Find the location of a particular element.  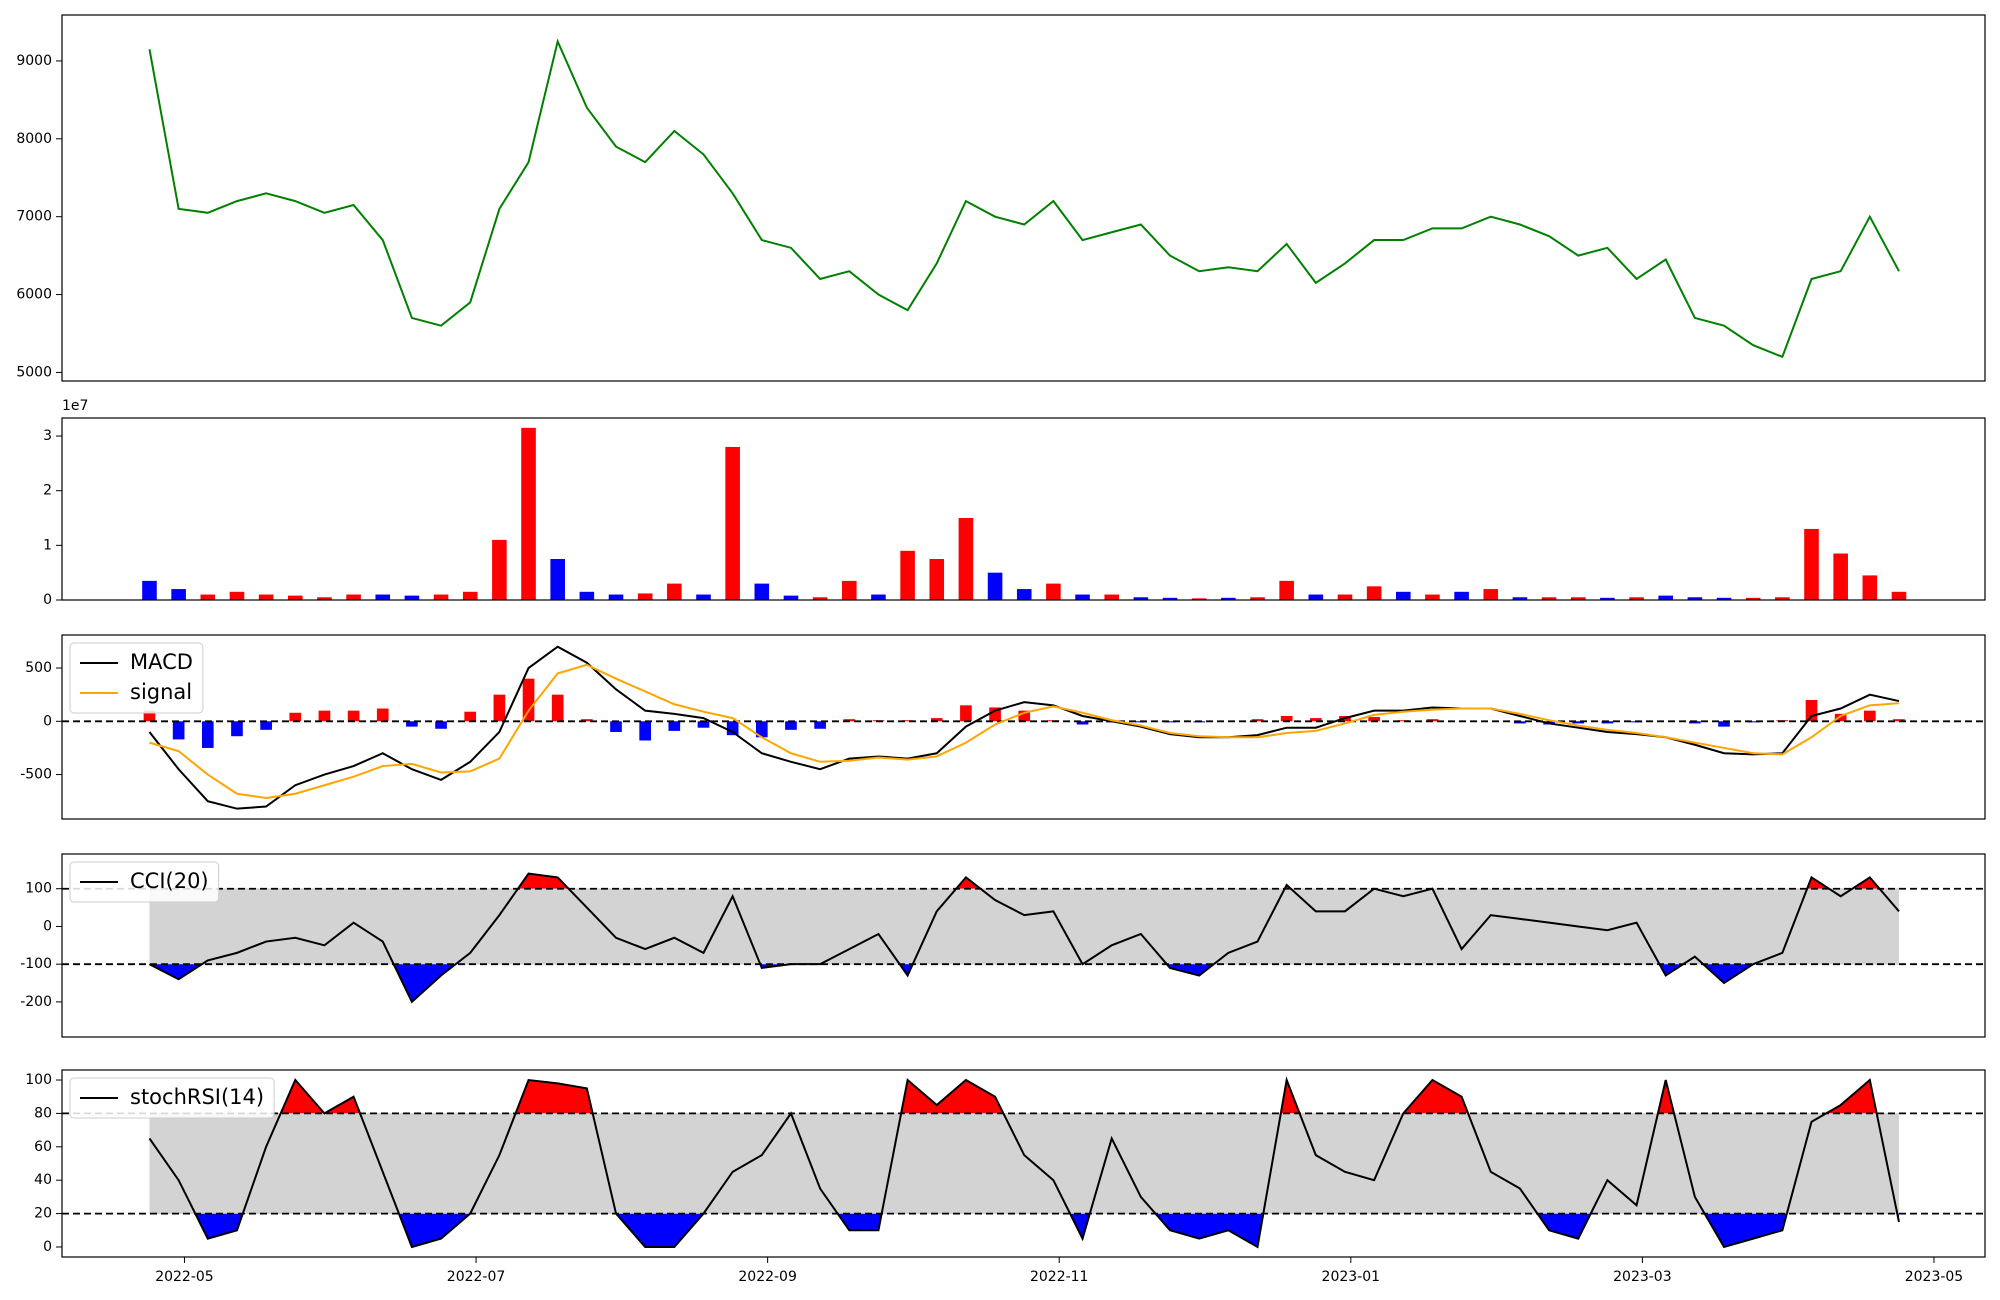

y-tick-label: -200 is located at coordinates (36, 1002).